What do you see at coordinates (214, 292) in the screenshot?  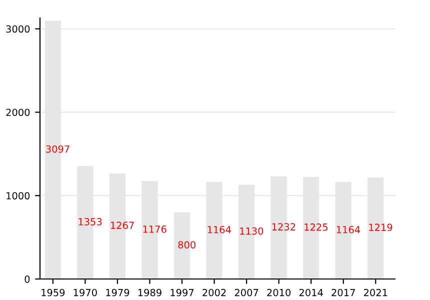 I see `x-tick-label: 2002` at bounding box center [214, 292].